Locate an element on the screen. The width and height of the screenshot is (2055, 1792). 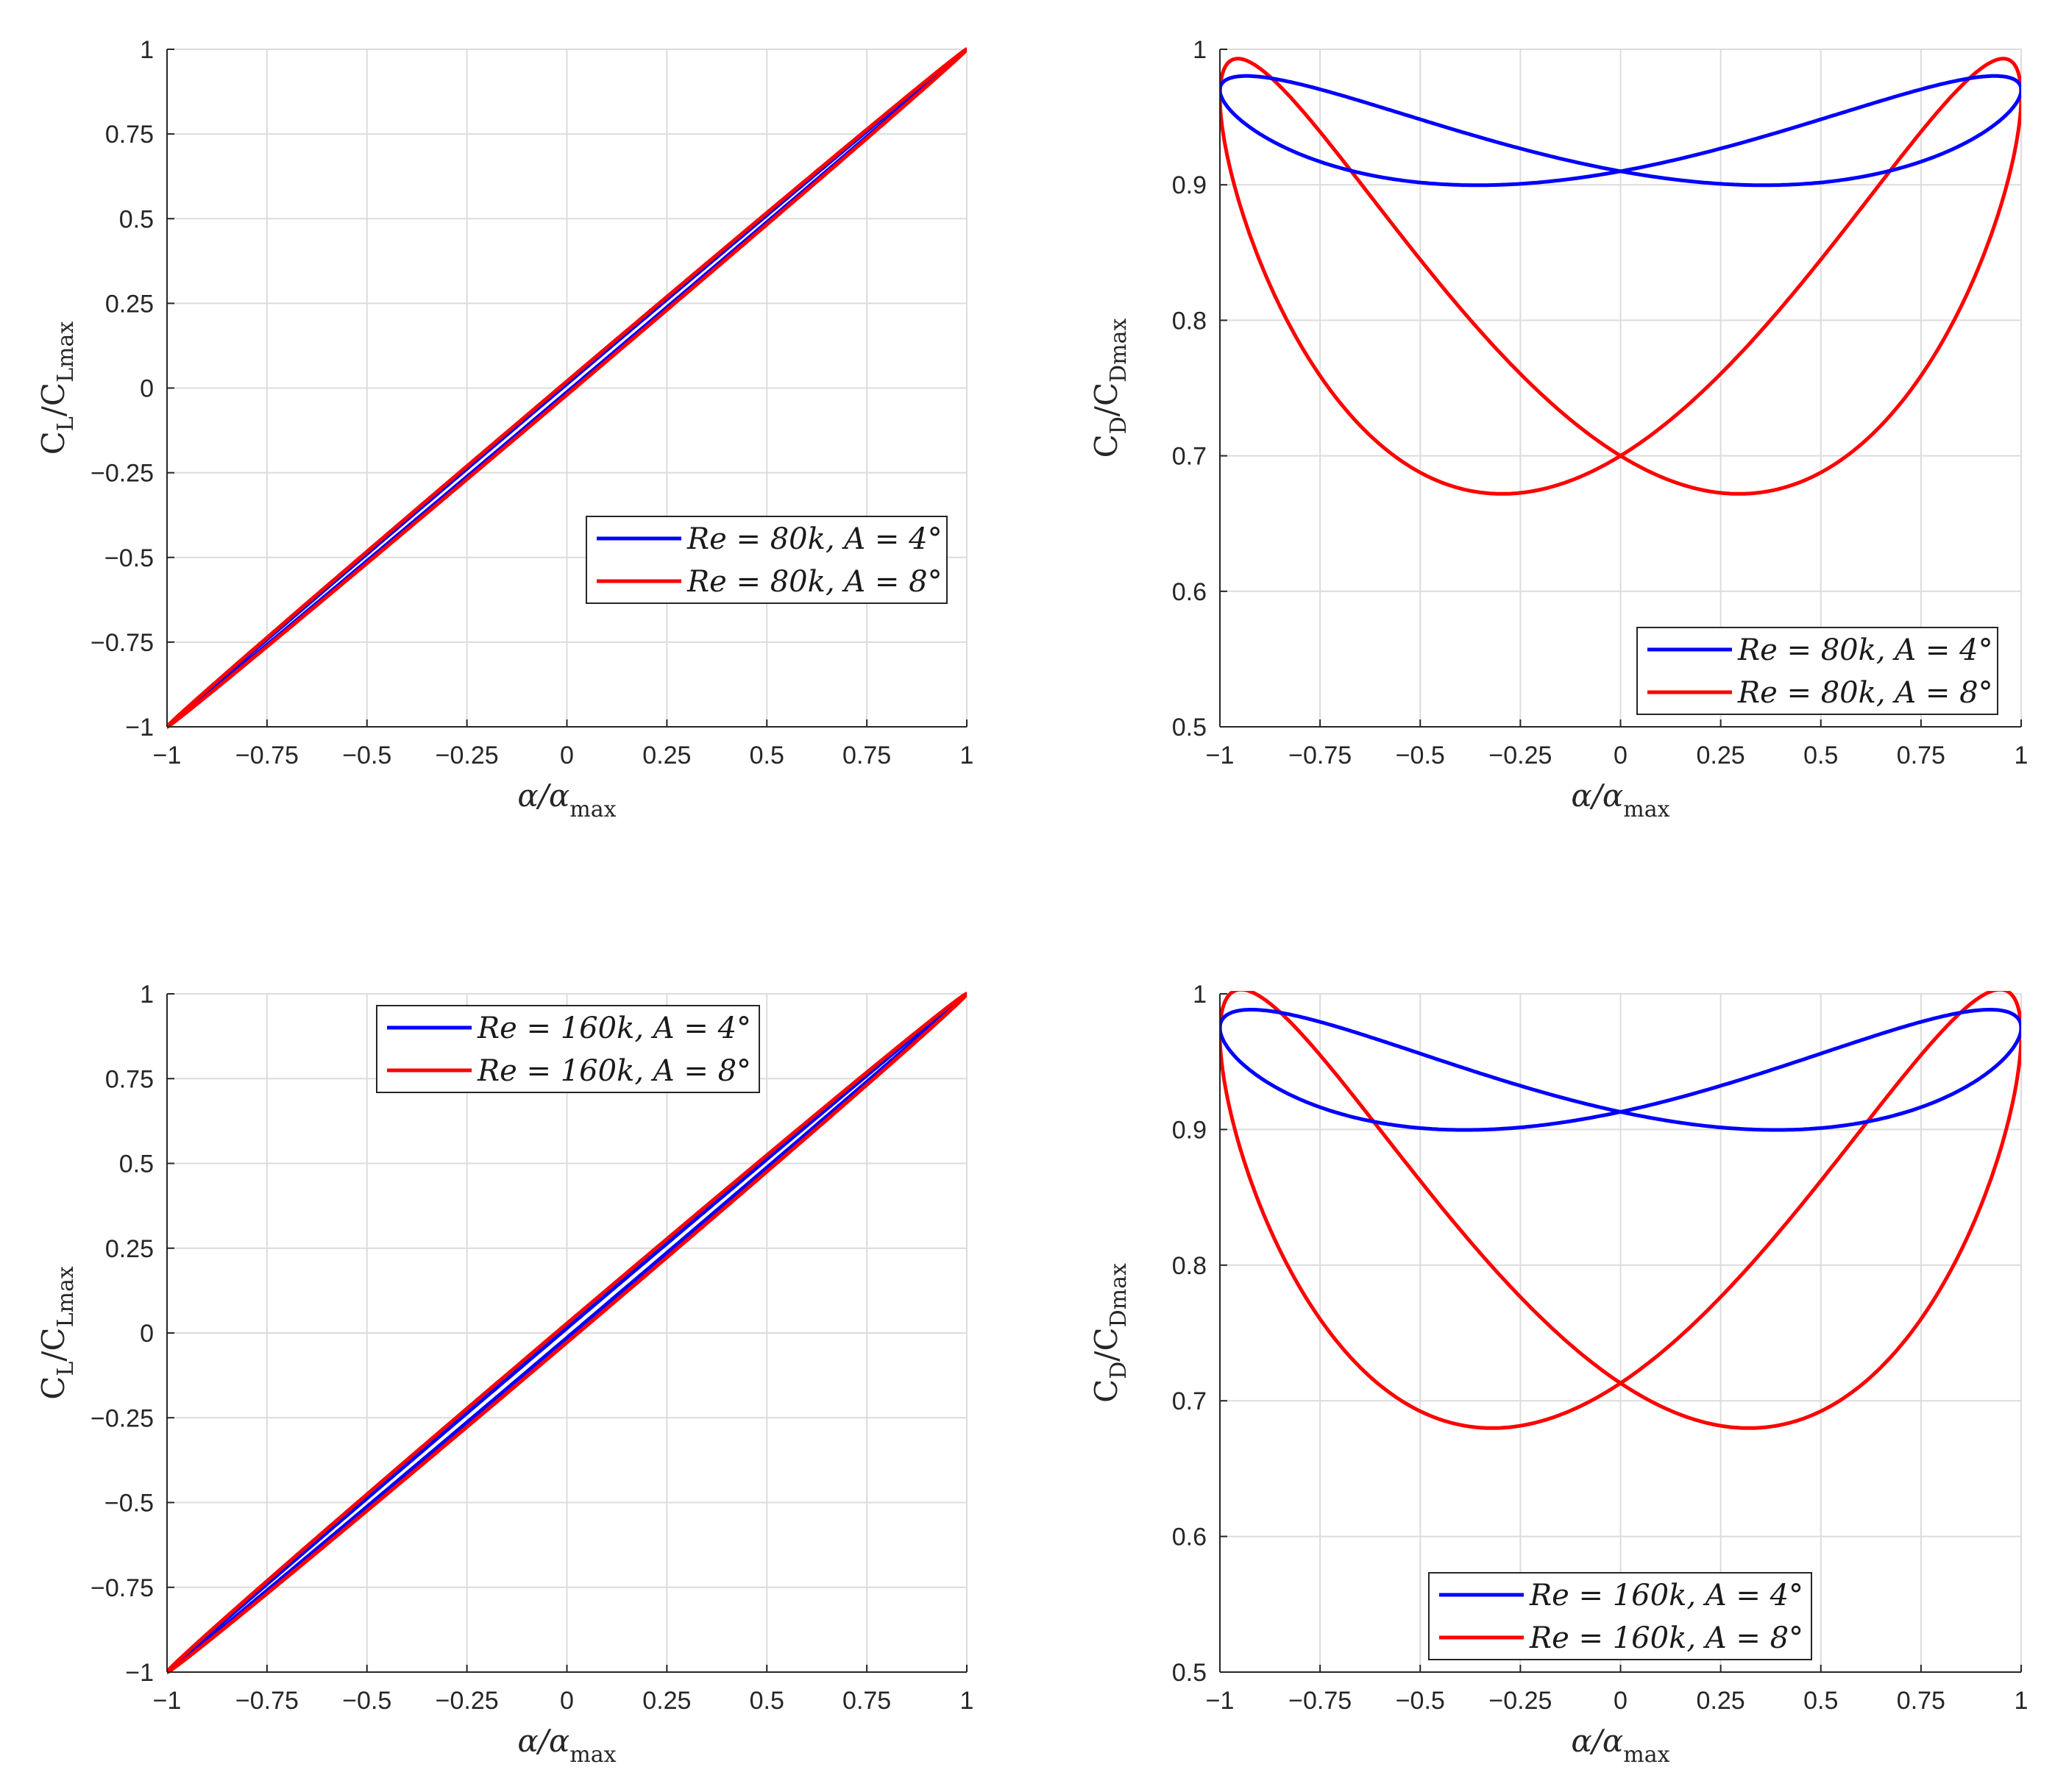
y-axis-label: CL/CLmax is located at coordinates (57, 1333).